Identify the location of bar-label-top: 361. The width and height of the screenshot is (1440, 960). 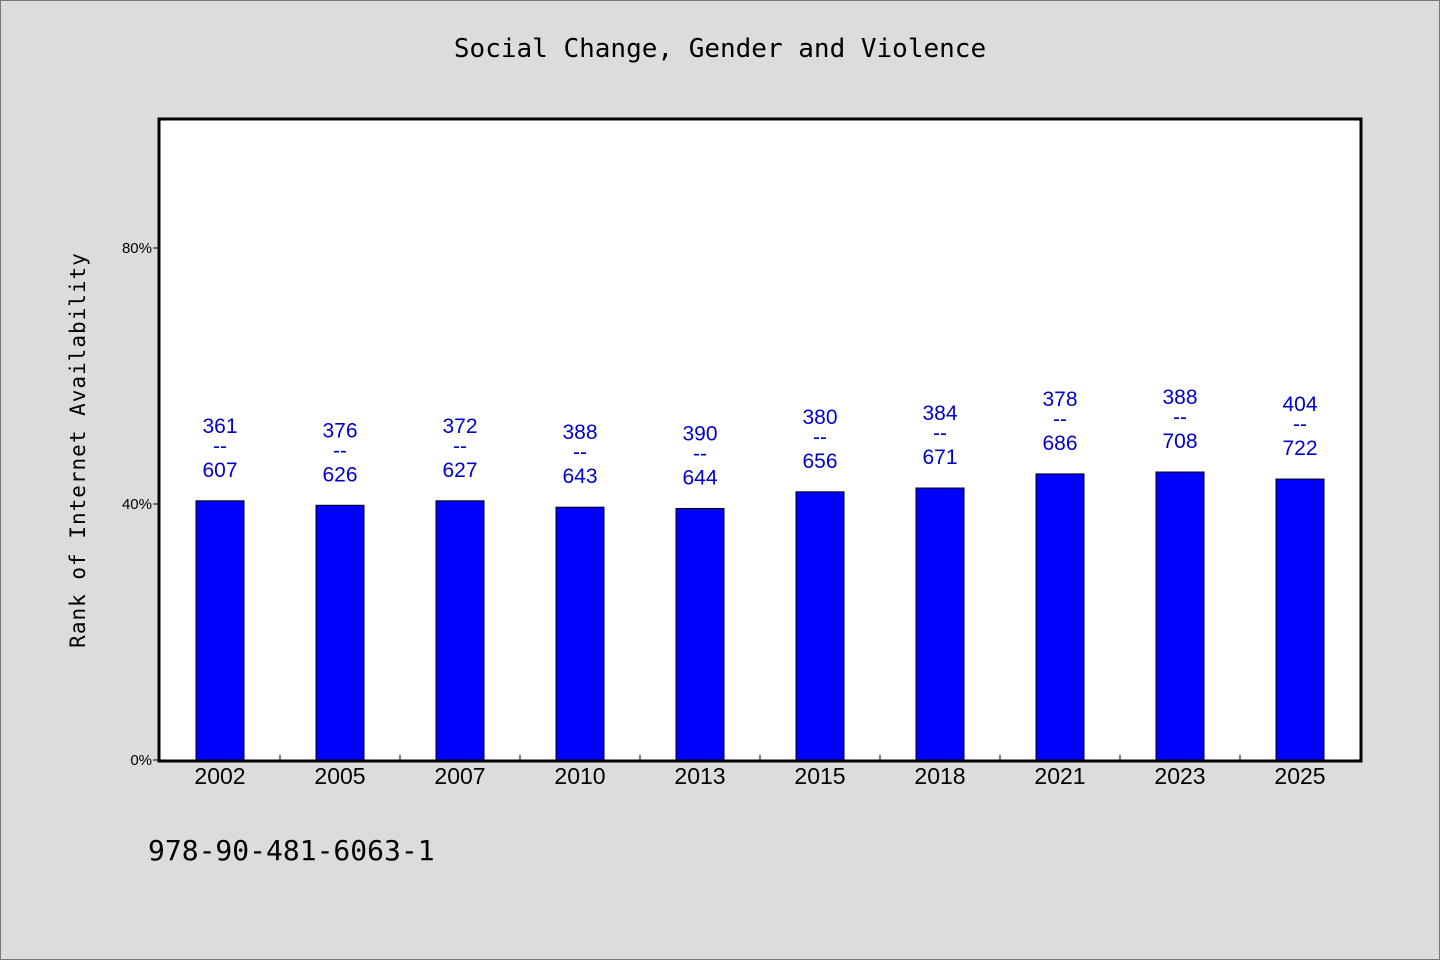
(219, 426).